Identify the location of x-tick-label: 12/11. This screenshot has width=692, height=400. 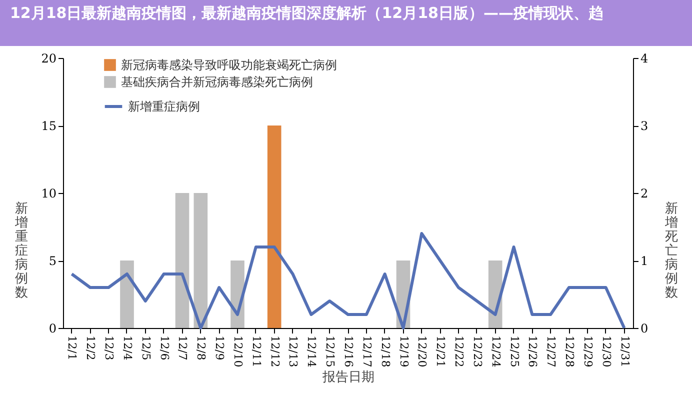
(256, 352).